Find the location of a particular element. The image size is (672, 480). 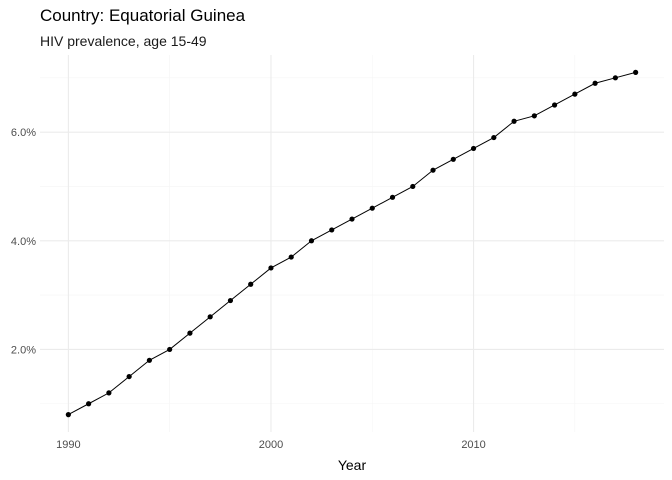

chart-subtitle: HIV prevalence, age 15-49 is located at coordinates (123, 41).